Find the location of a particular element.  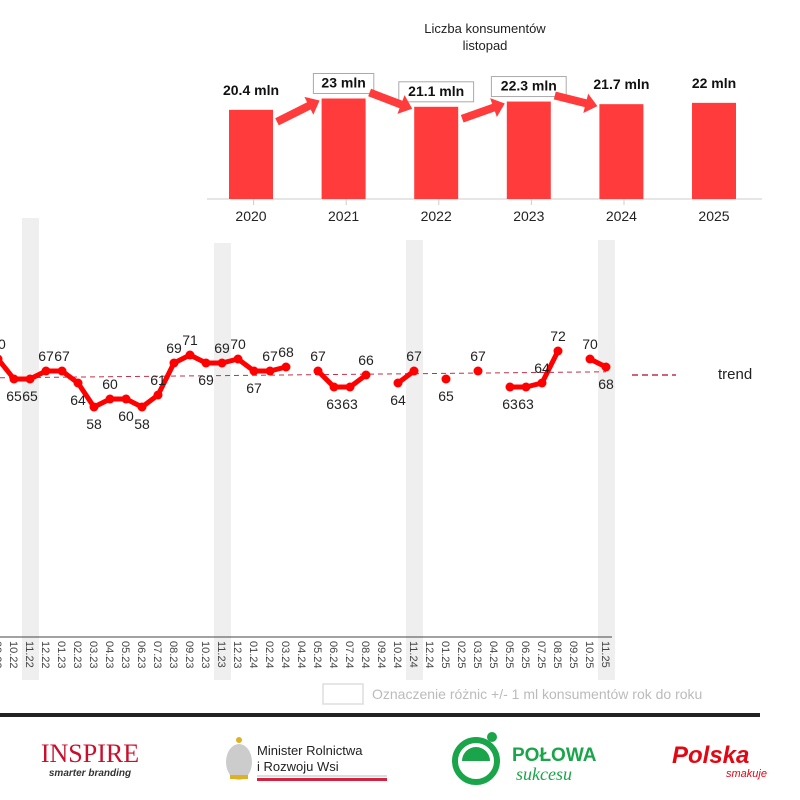

data-point-label: 64 is located at coordinates (78, 400).